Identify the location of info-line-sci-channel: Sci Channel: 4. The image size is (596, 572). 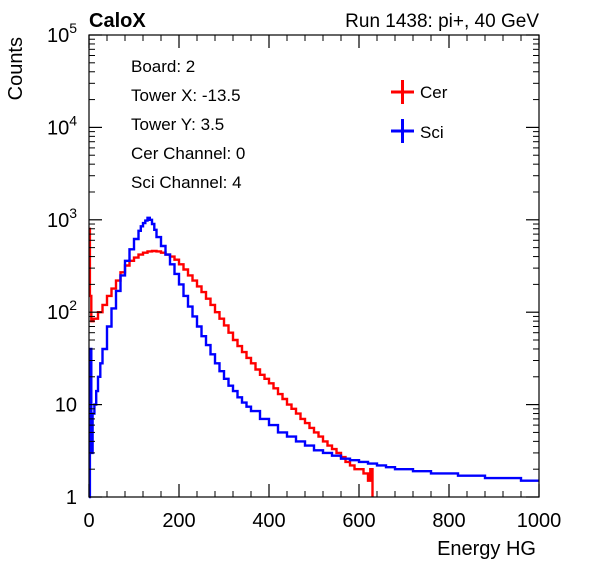
(186, 182).